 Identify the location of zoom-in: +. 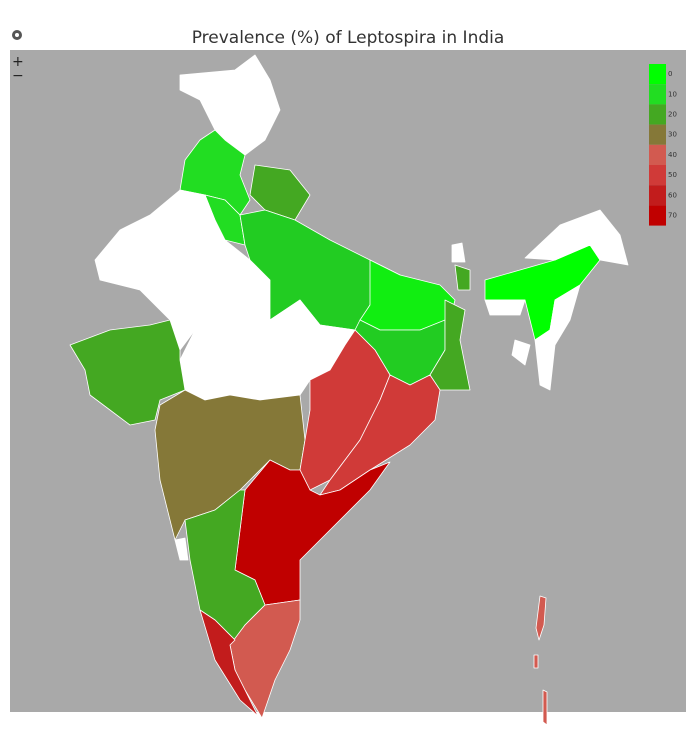
(18, 62).